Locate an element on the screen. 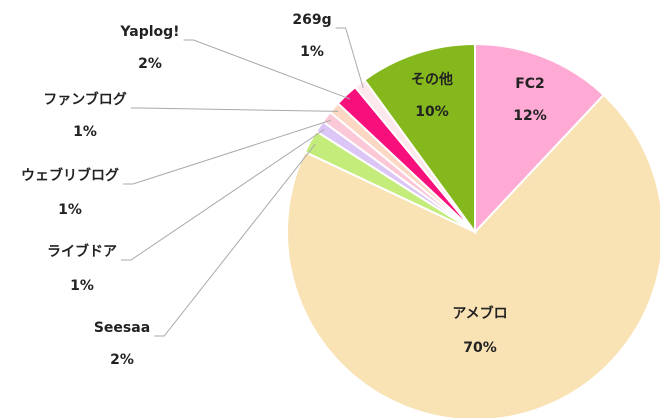 The width and height of the screenshot is (660, 418). slice-label: ライブドア is located at coordinates (82, 251).